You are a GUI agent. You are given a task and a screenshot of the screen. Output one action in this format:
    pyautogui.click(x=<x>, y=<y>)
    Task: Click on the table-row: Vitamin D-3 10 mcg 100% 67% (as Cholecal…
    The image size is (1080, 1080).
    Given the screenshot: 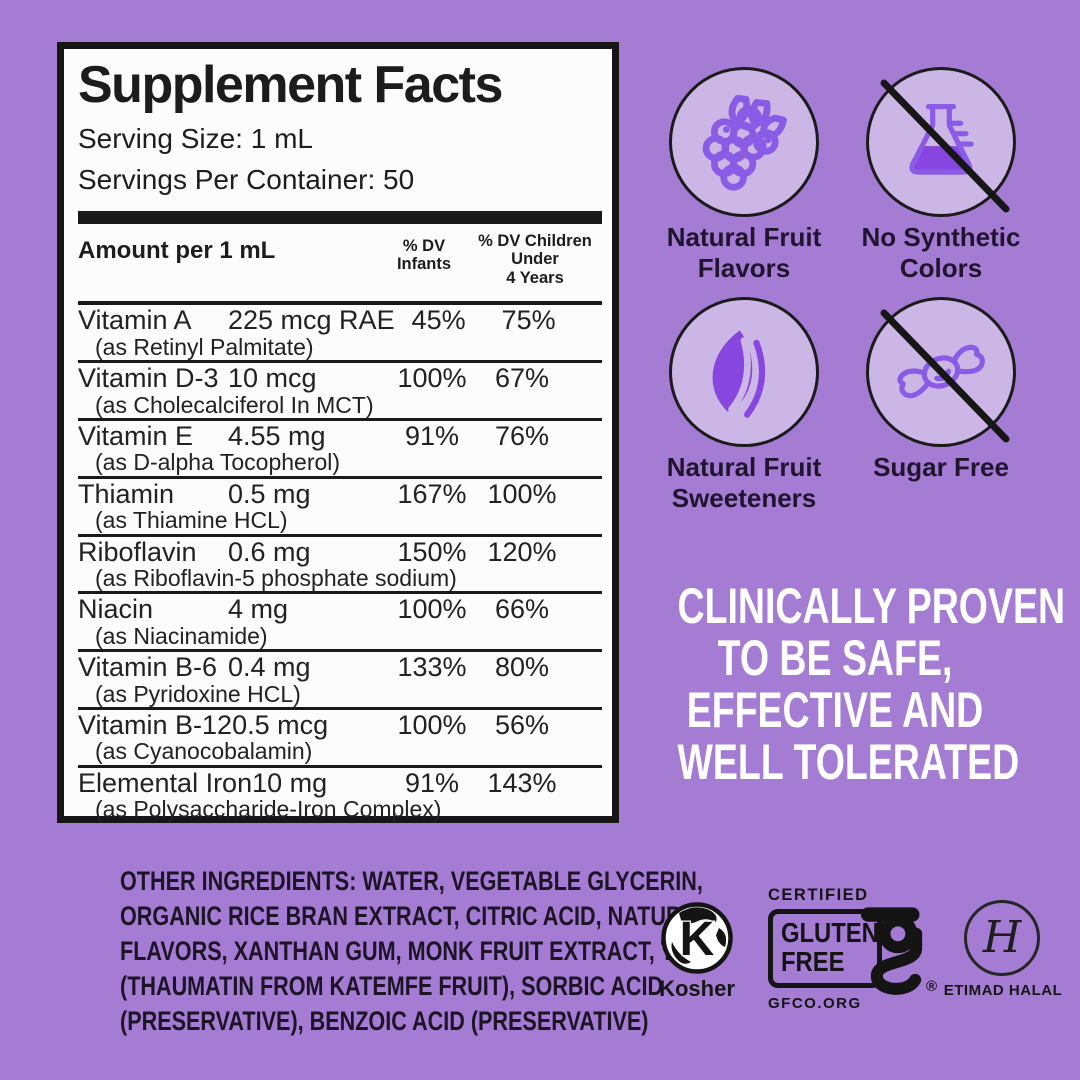 What is the action you would take?
    pyautogui.click(x=340, y=389)
    